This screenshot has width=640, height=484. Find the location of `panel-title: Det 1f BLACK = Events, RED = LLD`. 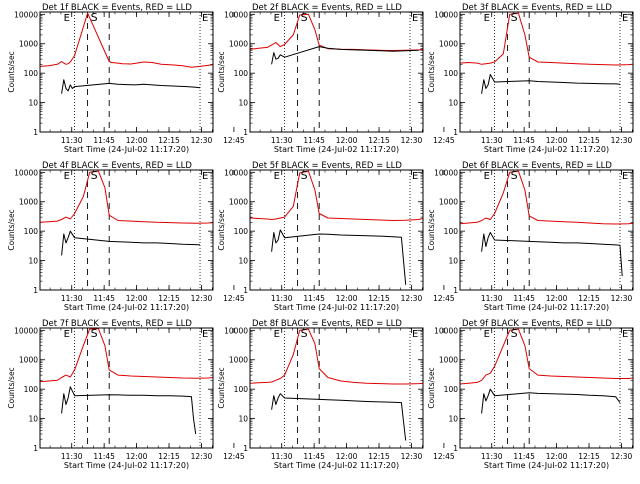

panel-title: Det 1f BLACK = Events, RED = LLD is located at coordinates (117, 8).